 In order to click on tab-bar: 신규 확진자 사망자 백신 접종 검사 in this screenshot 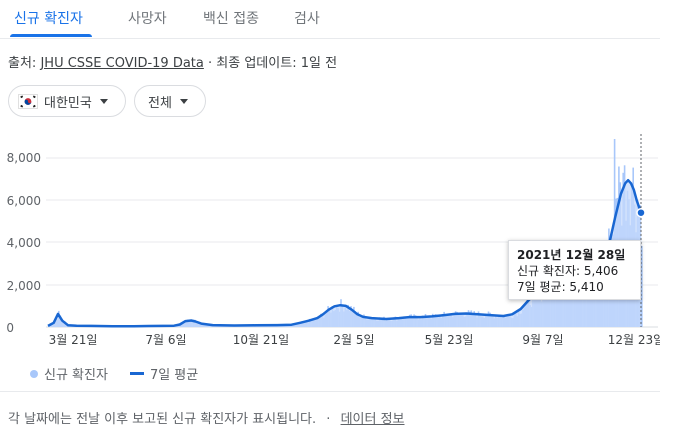, I will do `click(330, 19)`.